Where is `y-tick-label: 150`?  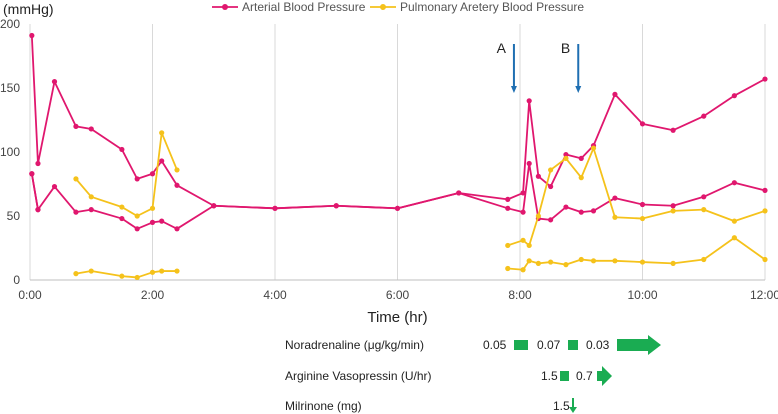
y-tick-label: 150 is located at coordinates (10, 88).